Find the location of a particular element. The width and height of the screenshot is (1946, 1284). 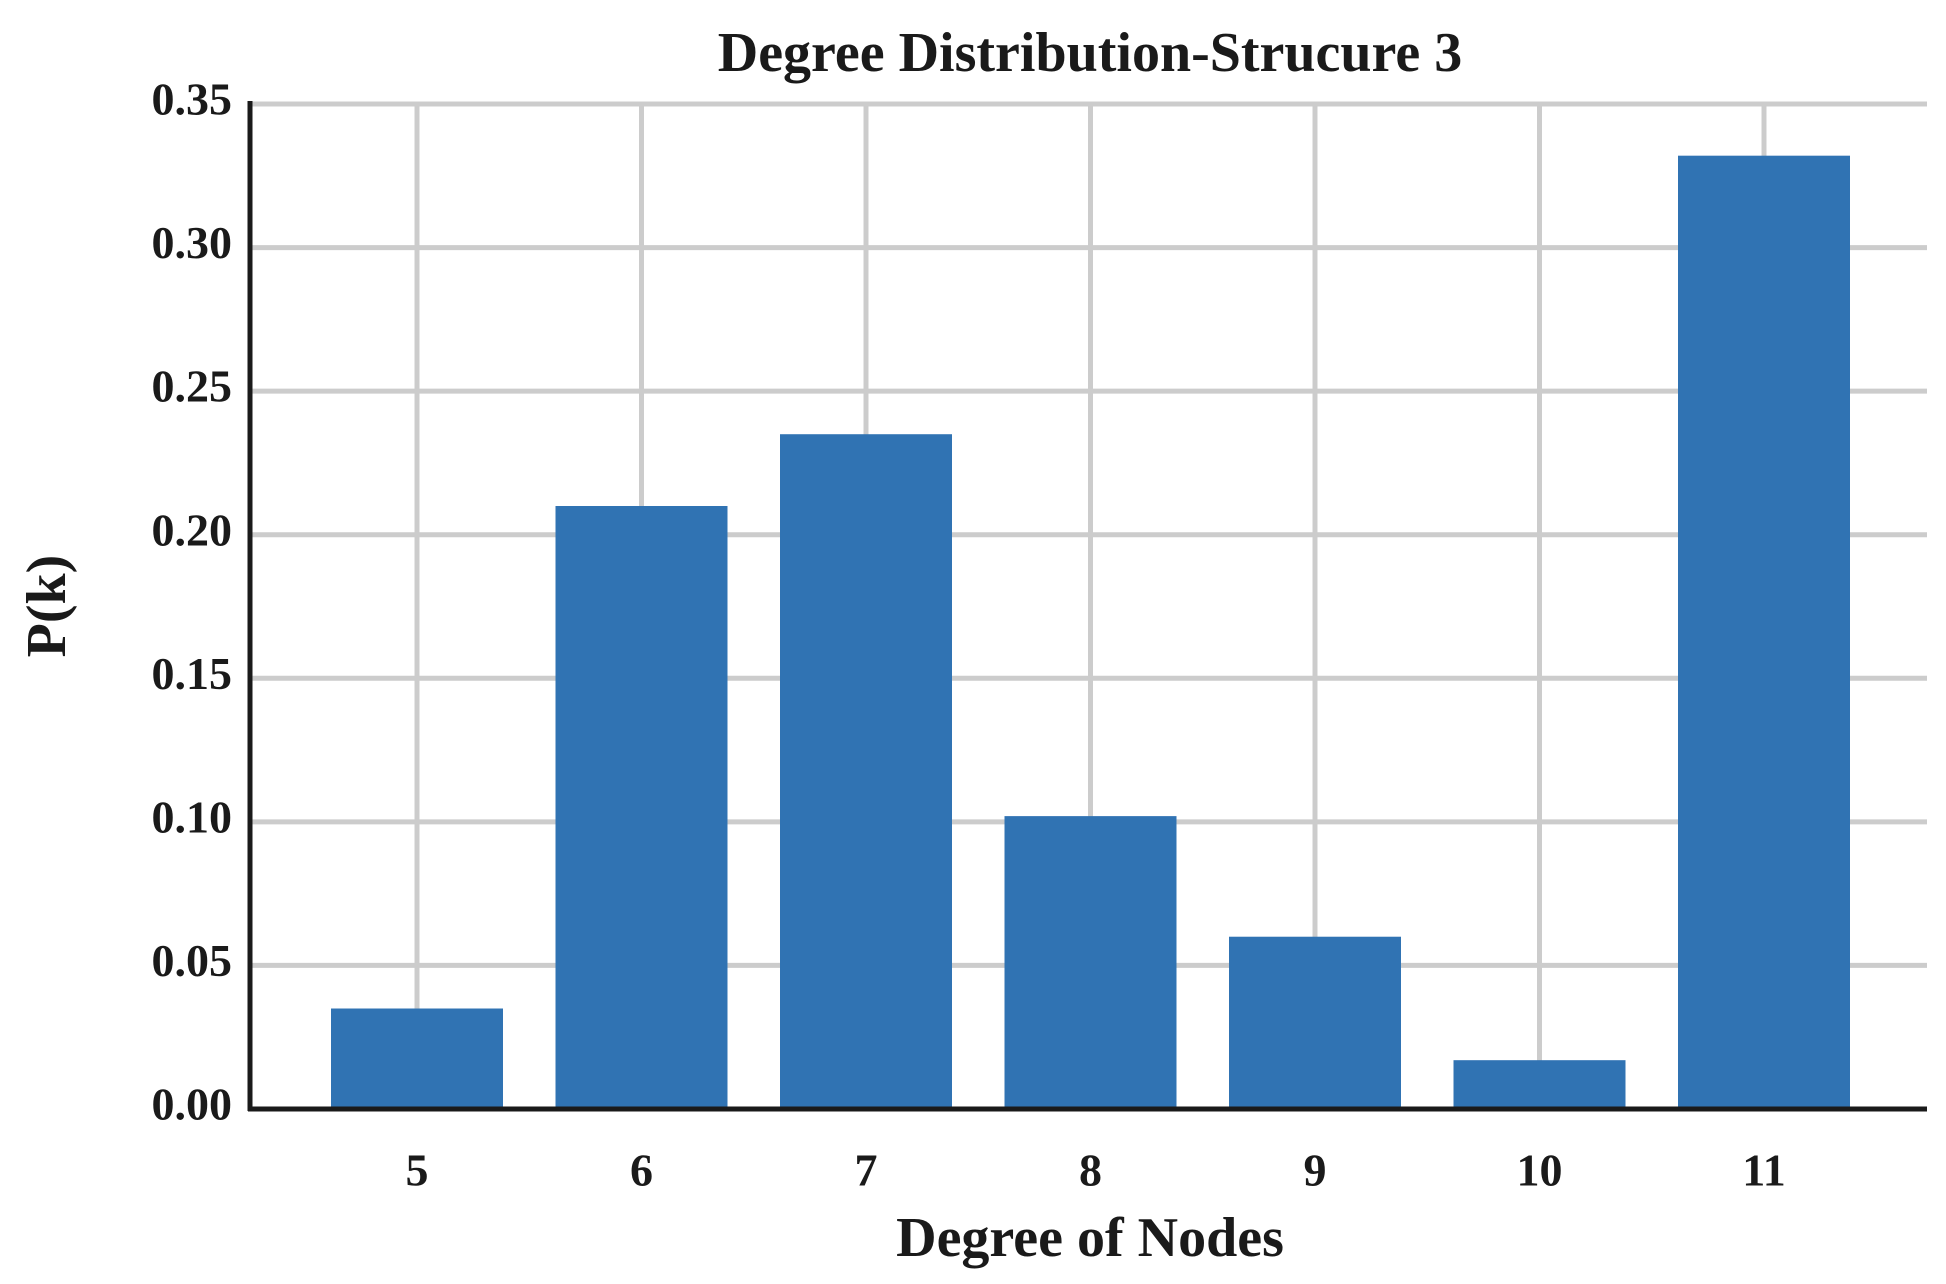

x-tick-label: 9 is located at coordinates (1315, 1170).